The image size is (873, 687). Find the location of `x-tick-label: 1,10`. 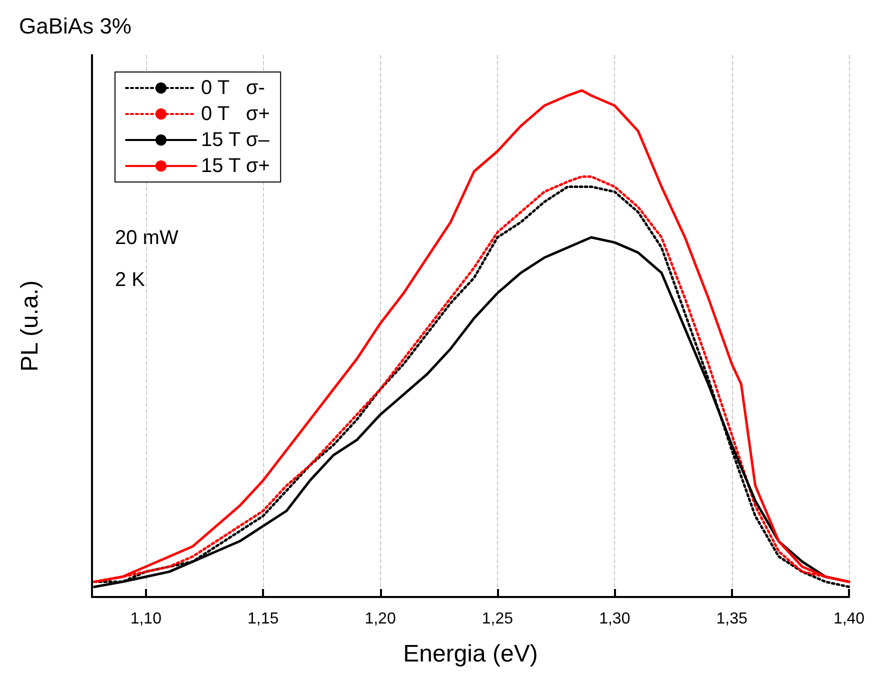

x-tick-label: 1,10 is located at coordinates (146, 619).